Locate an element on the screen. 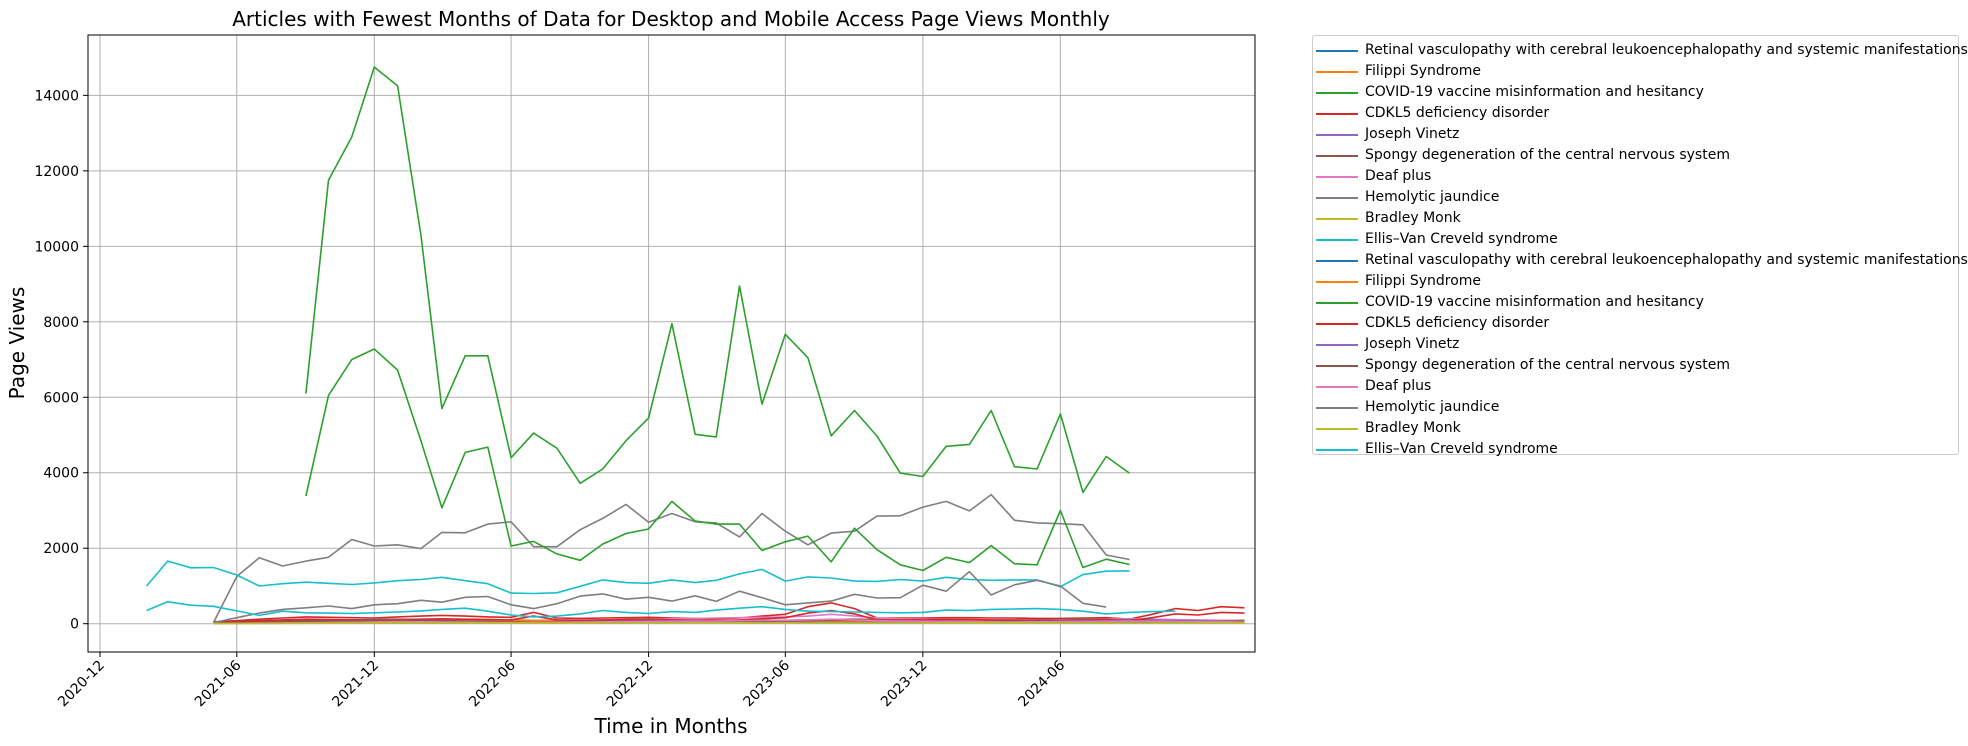  y-tick-label: 4000 is located at coordinates (61, 474).